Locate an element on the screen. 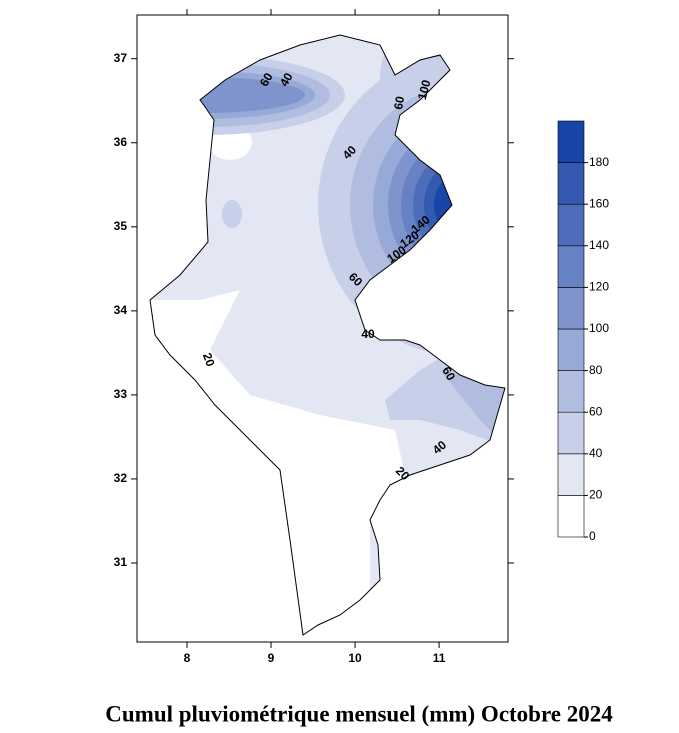  x-tick-label: 9 is located at coordinates (271, 658).